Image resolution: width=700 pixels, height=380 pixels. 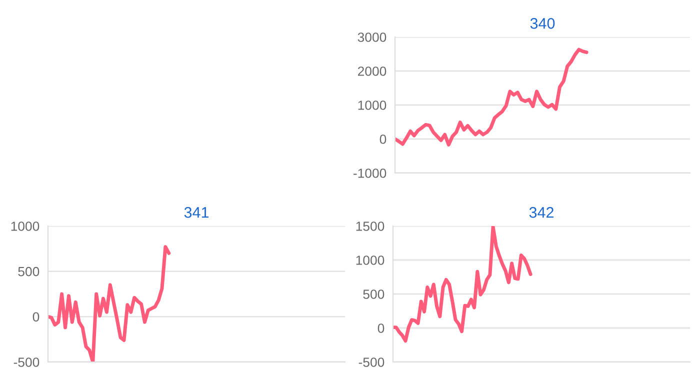 What do you see at coordinates (542, 23) in the screenshot?
I see `chart-title: 340` at bounding box center [542, 23].